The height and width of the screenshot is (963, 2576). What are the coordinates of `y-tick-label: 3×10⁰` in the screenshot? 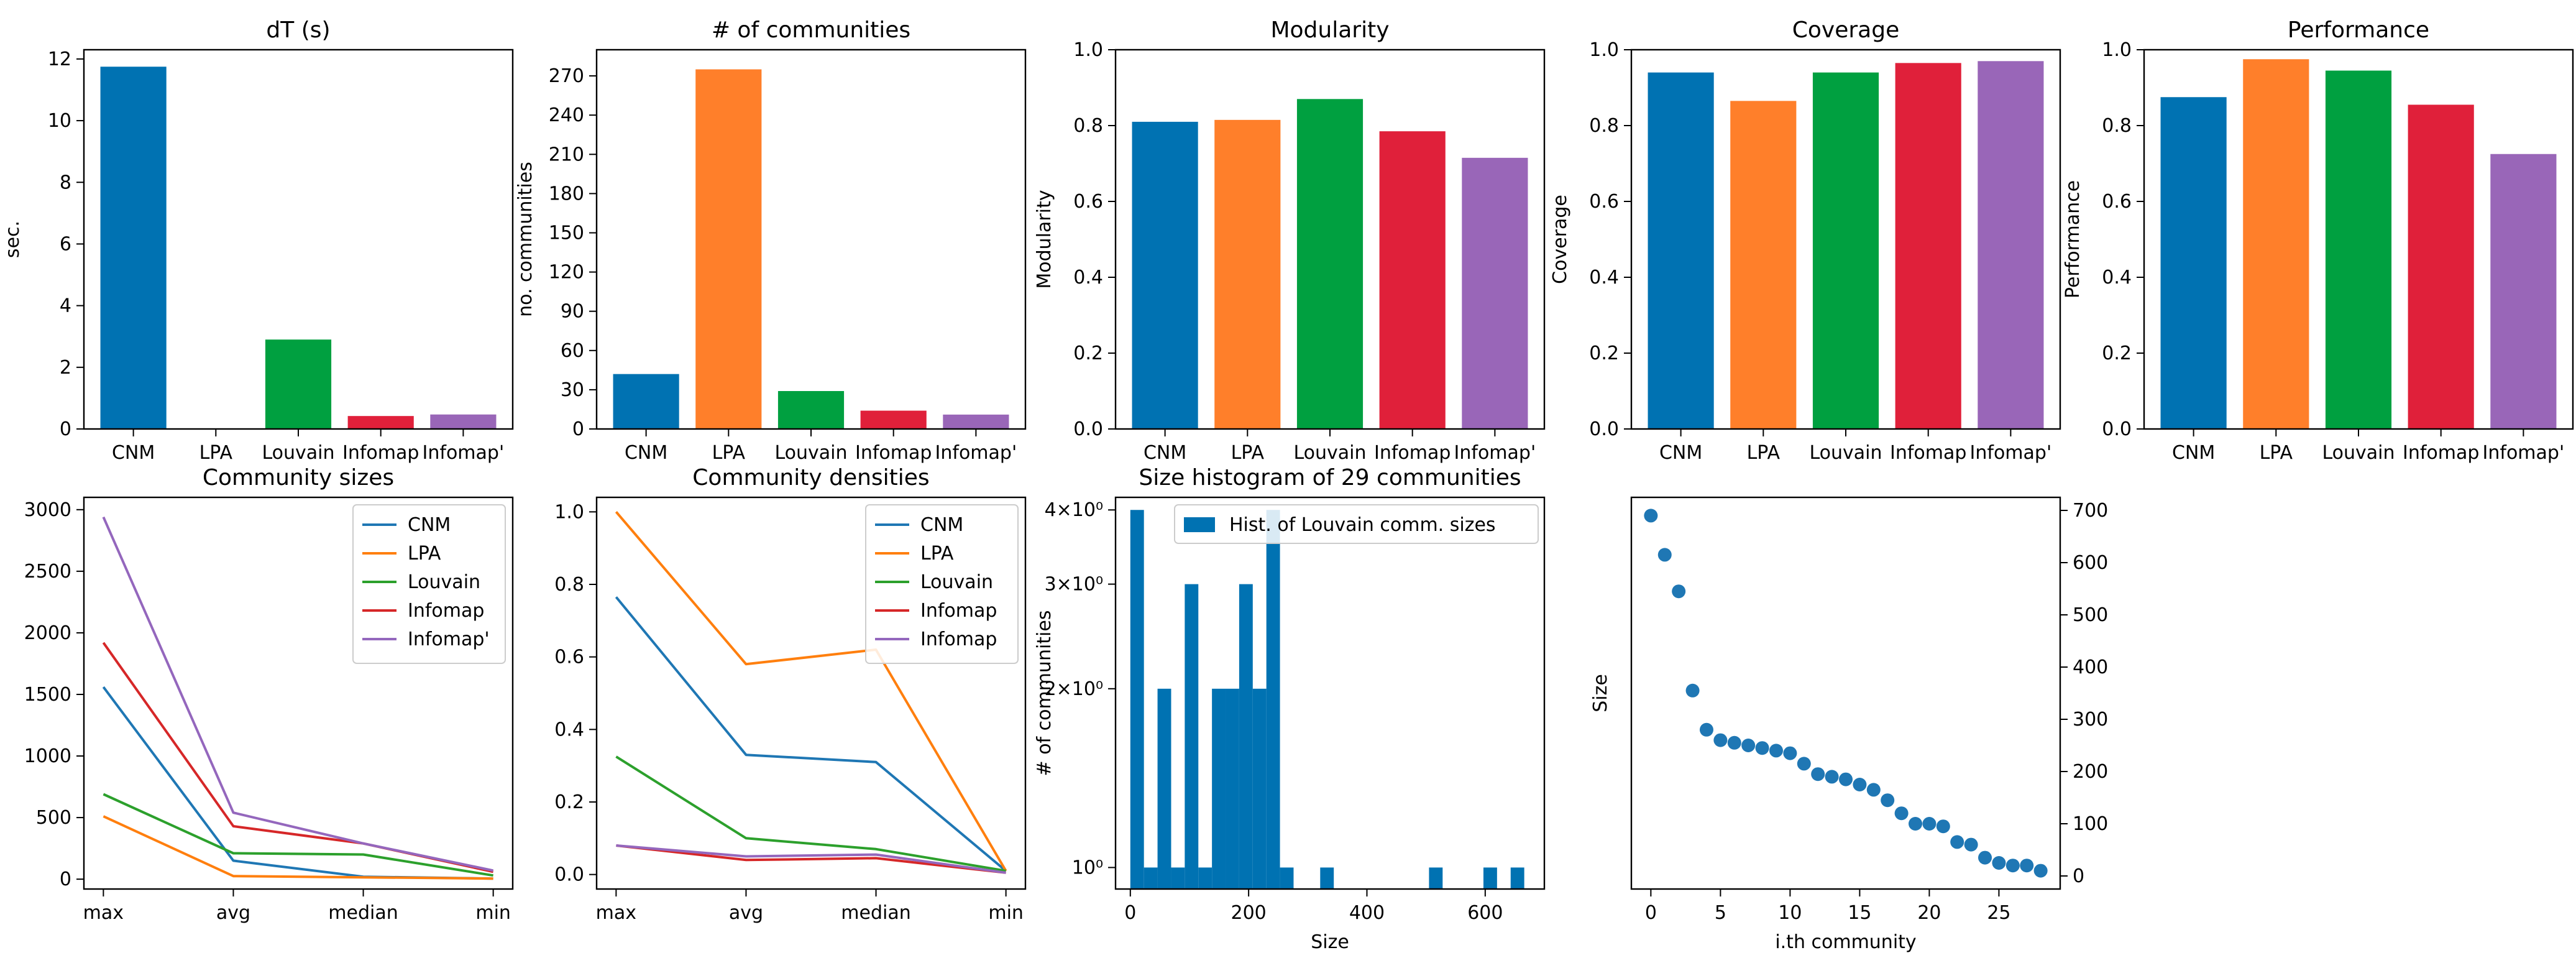 It's located at (1074, 585).